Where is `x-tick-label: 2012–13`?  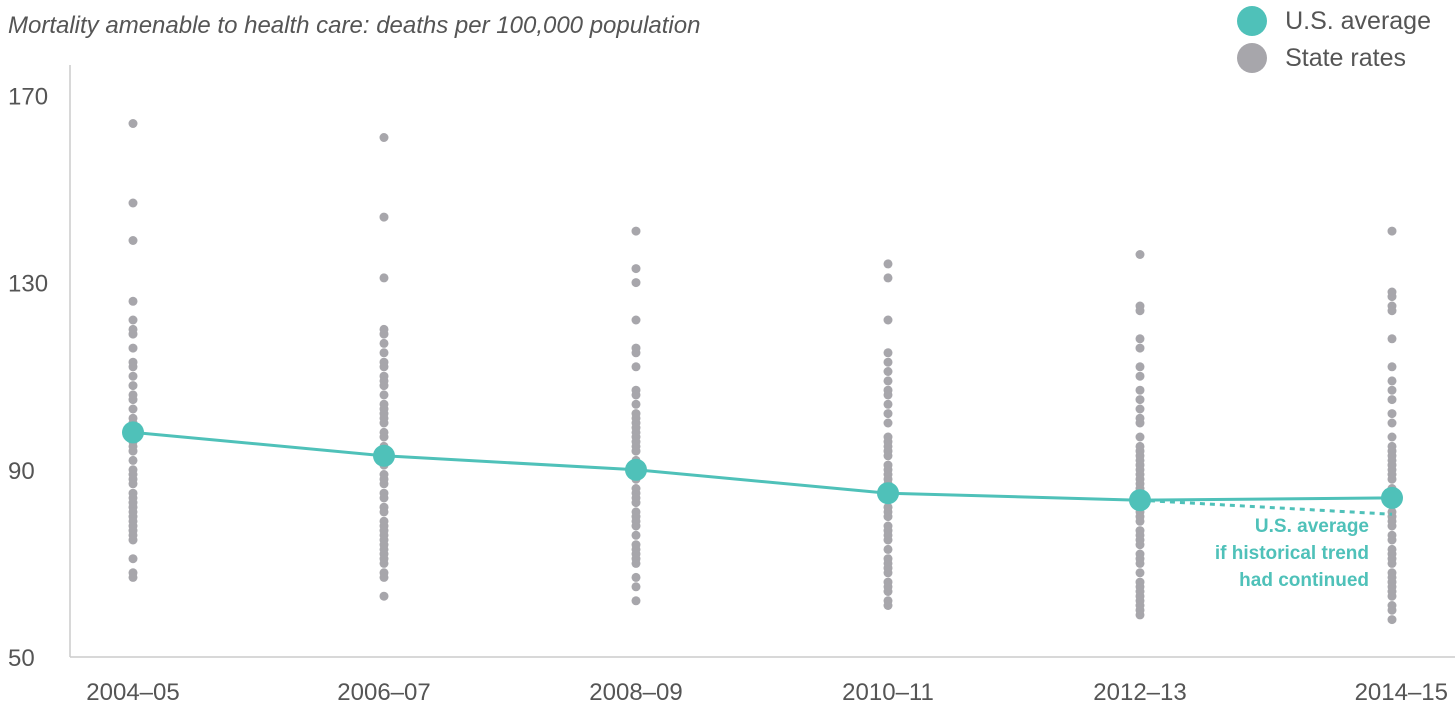
x-tick-label: 2012–13 is located at coordinates (1139, 692).